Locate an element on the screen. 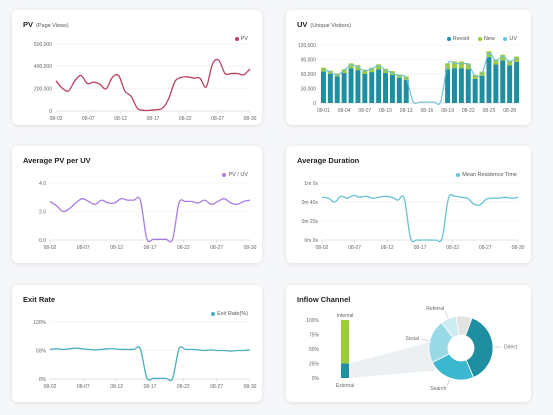  avg-pv-xtick-label: 08-30 is located at coordinates (250, 248).